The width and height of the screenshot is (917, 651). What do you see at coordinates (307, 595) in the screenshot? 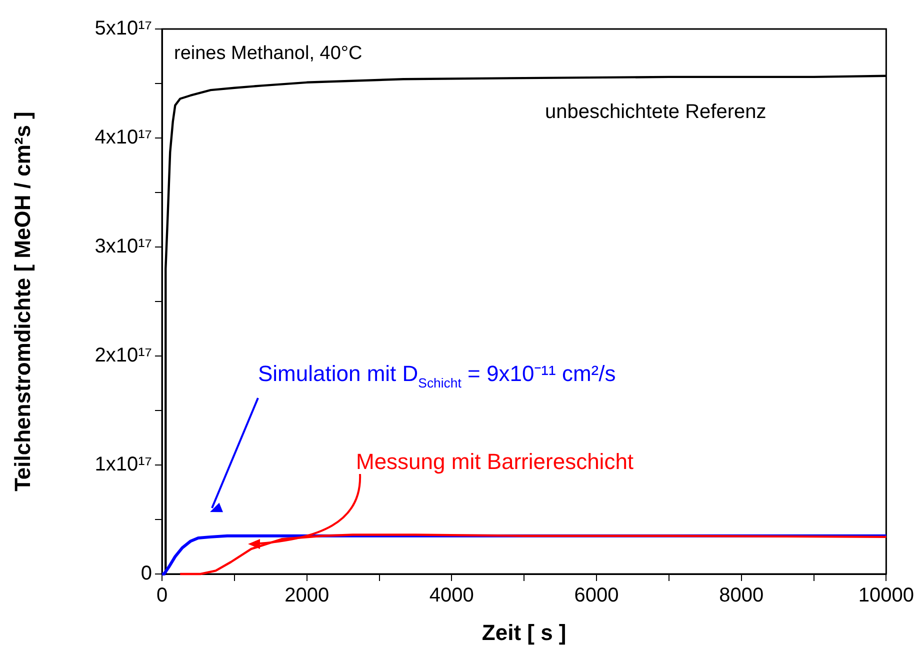
I see `x-tick-label: 2000` at bounding box center [307, 595].